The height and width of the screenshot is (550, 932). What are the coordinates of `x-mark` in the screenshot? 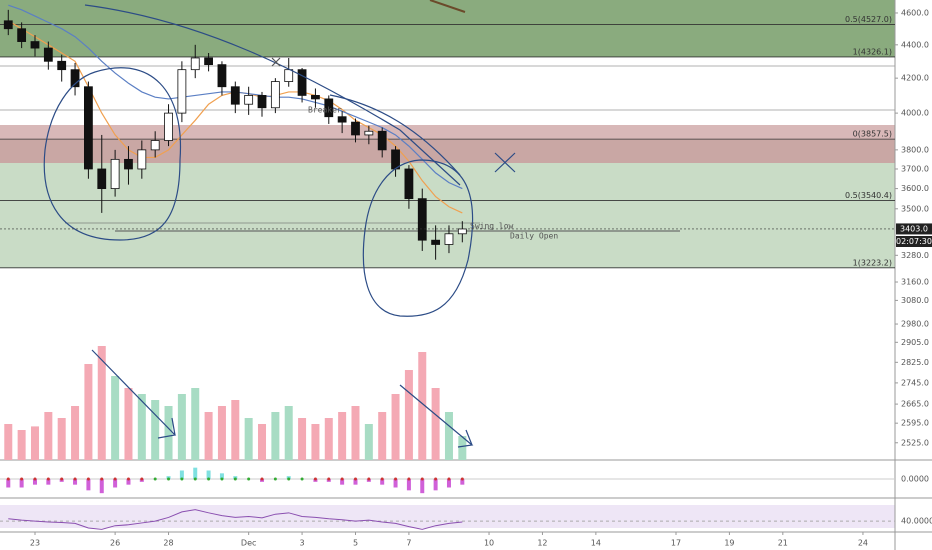 It's located at (505, 162).